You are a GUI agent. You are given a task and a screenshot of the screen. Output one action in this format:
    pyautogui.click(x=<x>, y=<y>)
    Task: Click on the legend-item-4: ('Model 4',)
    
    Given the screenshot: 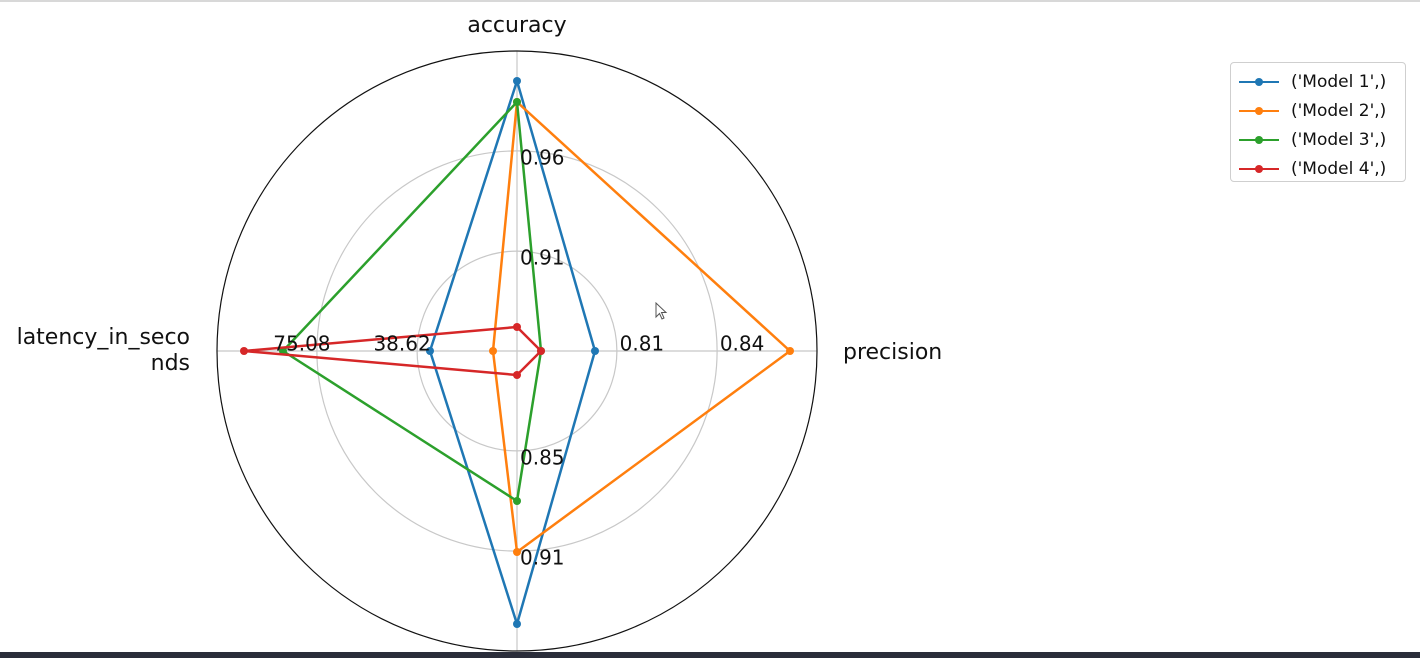 What is the action you would take?
    pyautogui.click(x=1317, y=168)
    